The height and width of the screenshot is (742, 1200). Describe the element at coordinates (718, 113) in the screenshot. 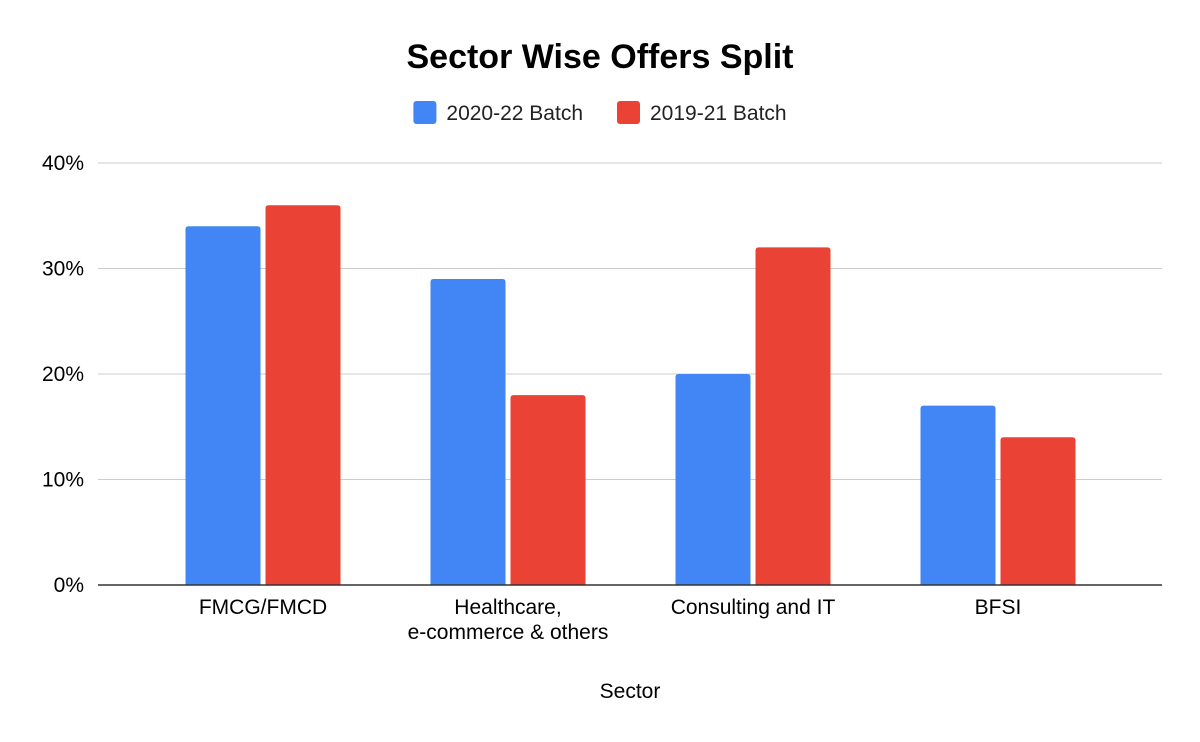

I see `legend-label: 2019-21 Batch` at that location.